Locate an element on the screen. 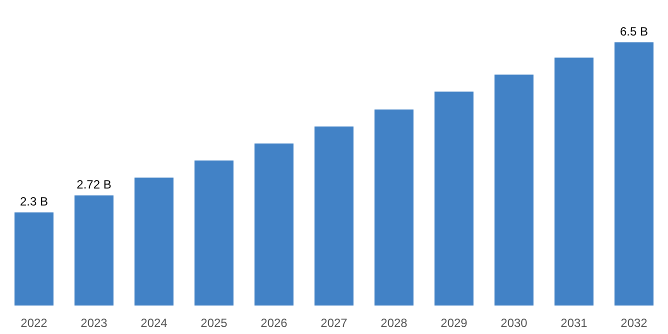  x-tick-label: 2024 is located at coordinates (154, 323).